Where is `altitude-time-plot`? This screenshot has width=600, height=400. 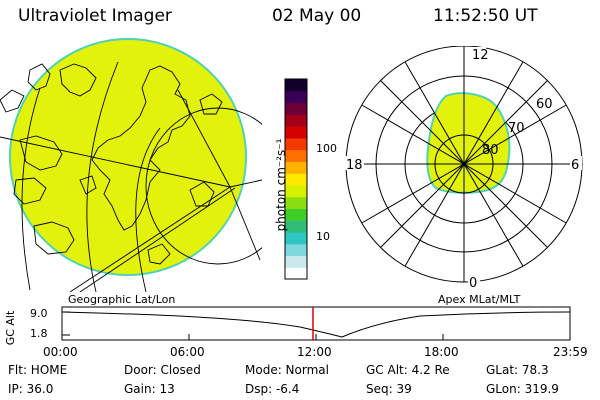 altitude-time-plot is located at coordinates (316, 323).